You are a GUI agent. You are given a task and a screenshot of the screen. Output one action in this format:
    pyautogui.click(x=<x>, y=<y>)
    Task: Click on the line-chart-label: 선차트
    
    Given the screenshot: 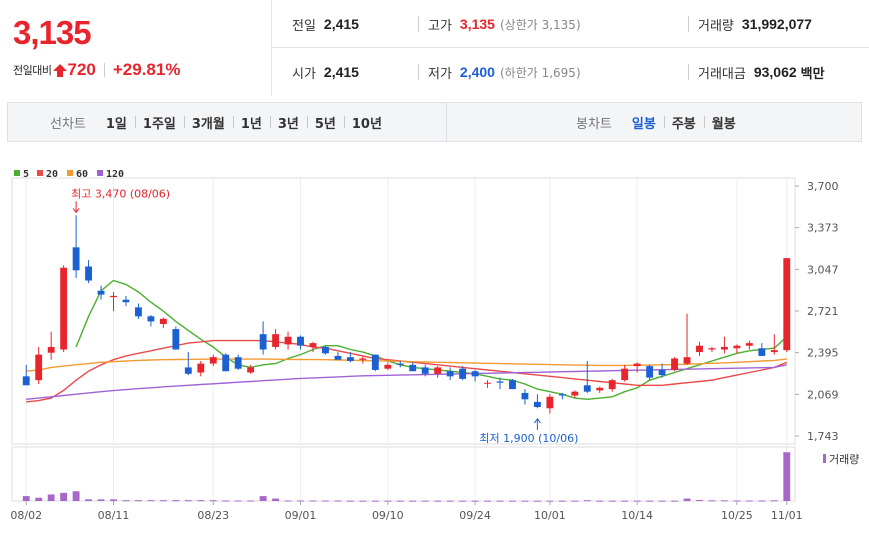 What is the action you would take?
    pyautogui.click(x=68, y=124)
    